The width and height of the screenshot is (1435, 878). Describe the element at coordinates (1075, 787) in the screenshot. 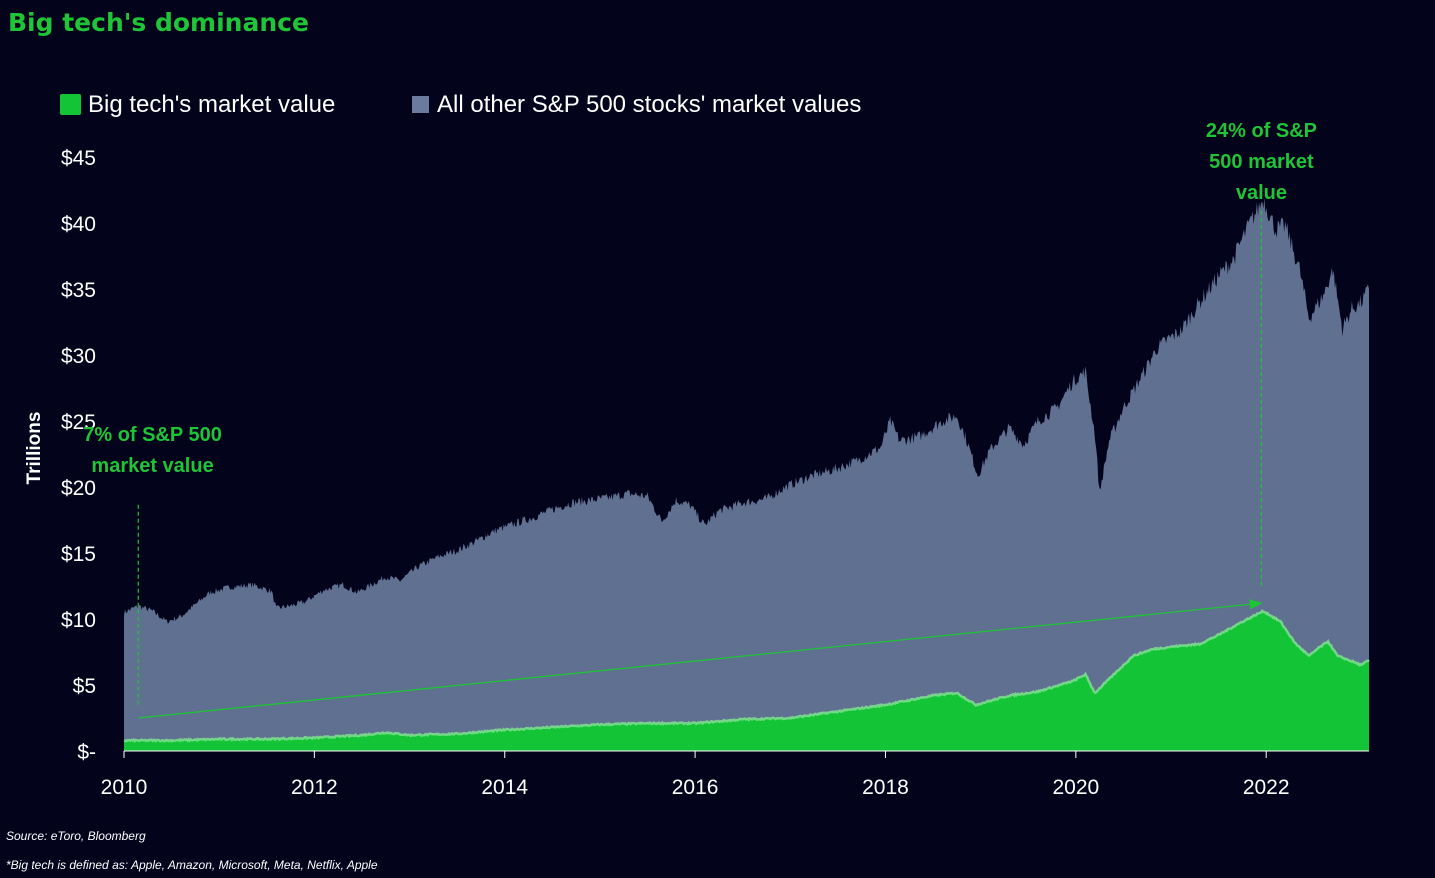

I see `x-tick-label: 2020` at that location.